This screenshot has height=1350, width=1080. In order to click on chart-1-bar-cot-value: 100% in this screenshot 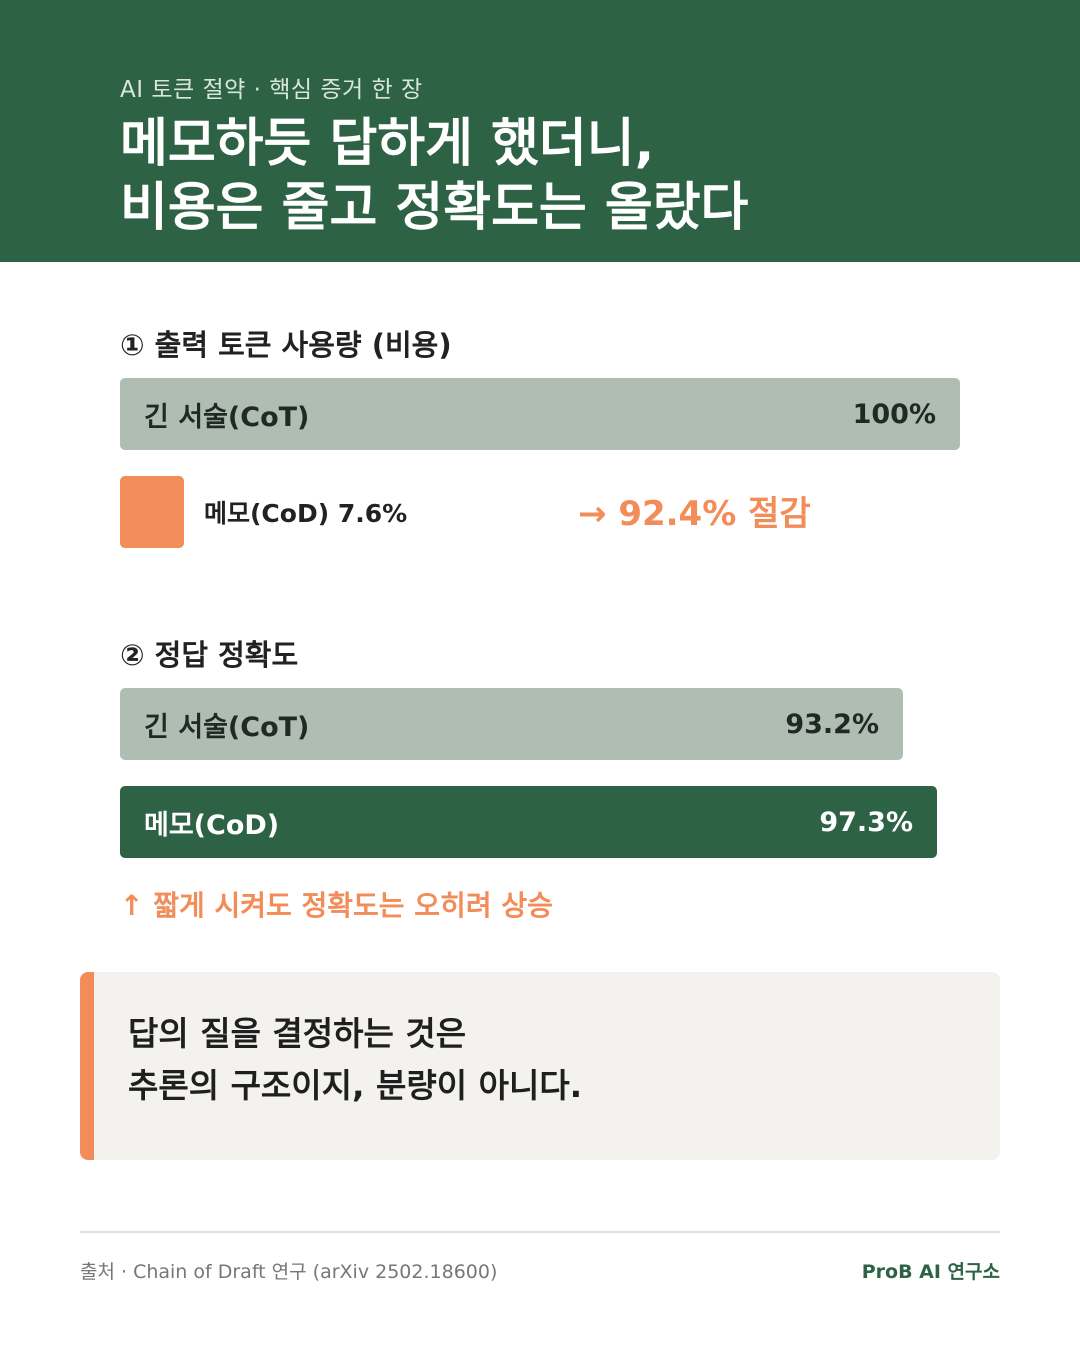, I will do `click(894, 414)`.